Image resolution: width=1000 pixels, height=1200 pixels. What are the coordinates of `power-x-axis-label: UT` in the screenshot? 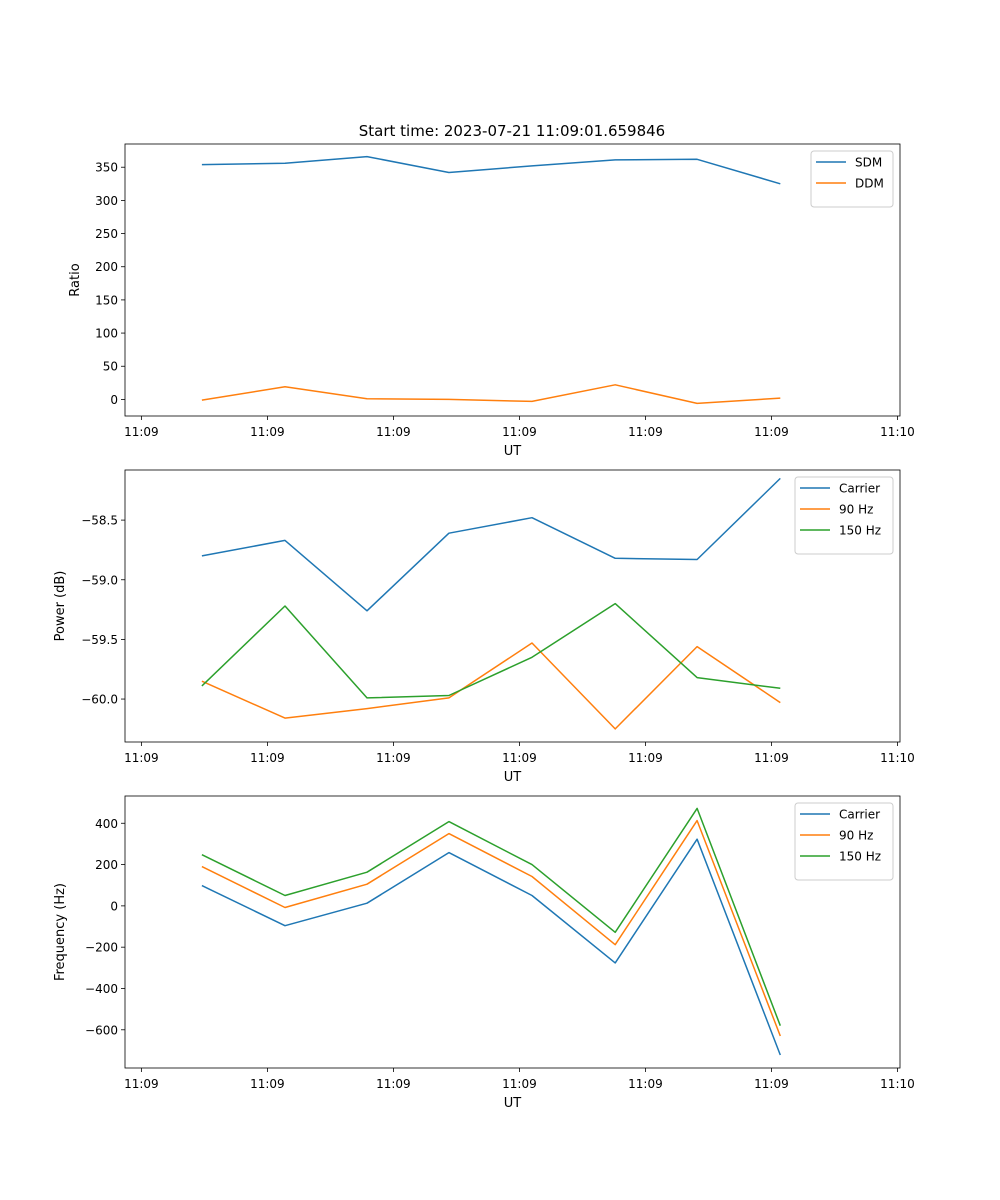 It's located at (513, 777).